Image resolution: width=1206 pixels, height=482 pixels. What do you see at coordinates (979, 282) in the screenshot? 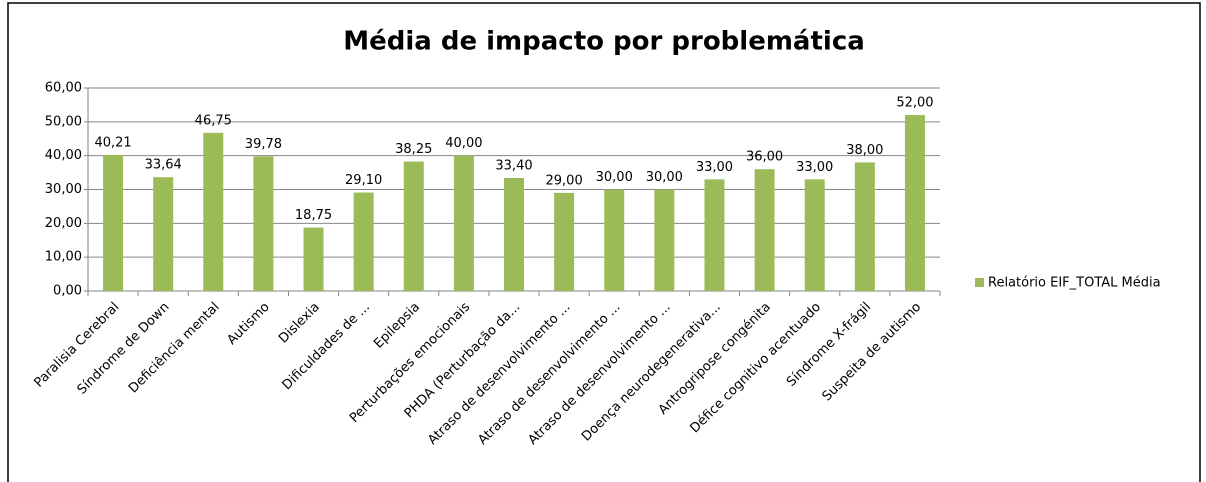
I see `legend-swatch` at bounding box center [979, 282].